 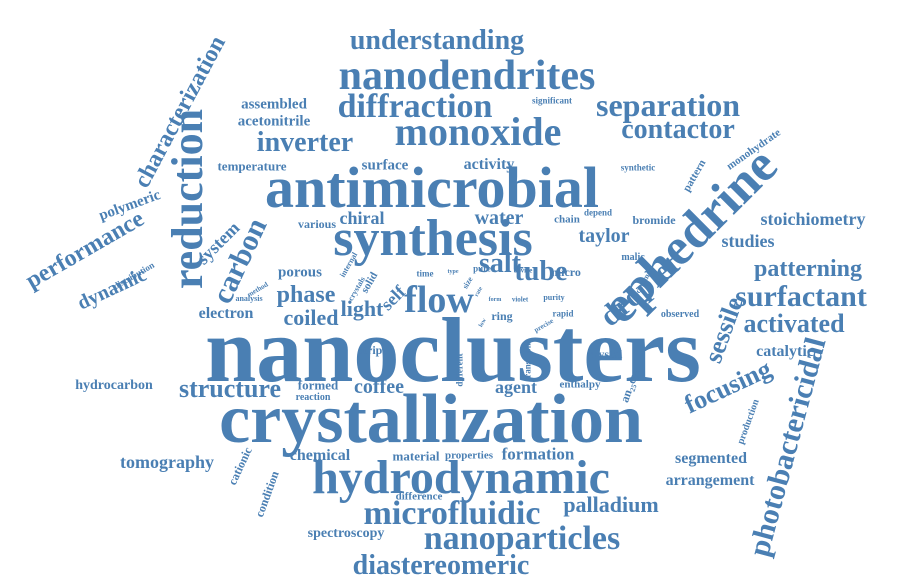 What do you see at coordinates (801, 296) in the screenshot?
I see `word-surfactant: surfactant` at bounding box center [801, 296].